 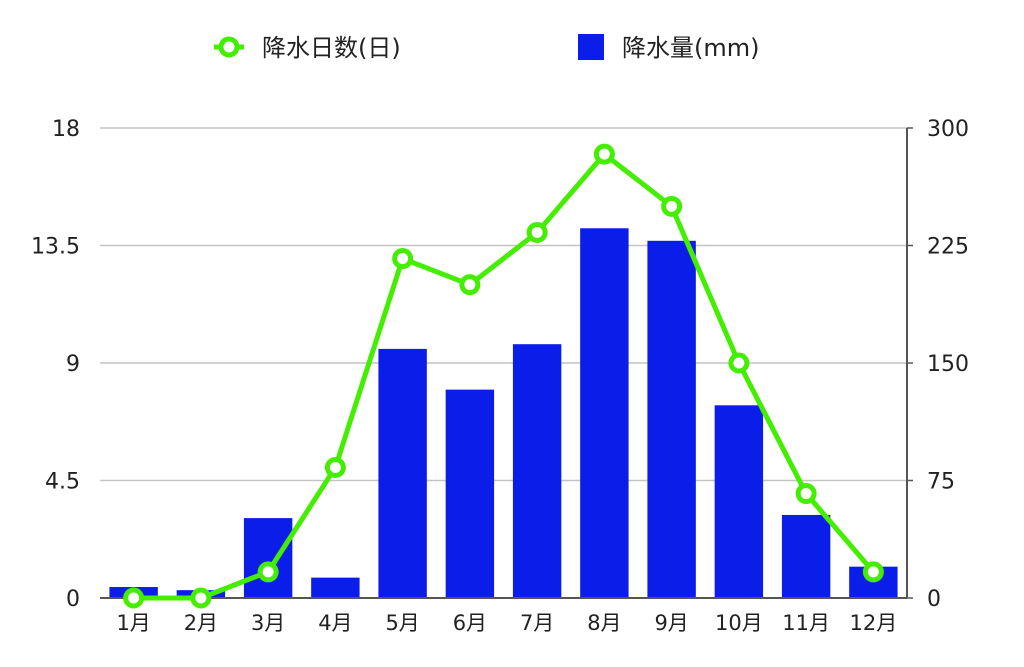 What do you see at coordinates (948, 129) in the screenshot?
I see `right-tick-label: 300` at bounding box center [948, 129].